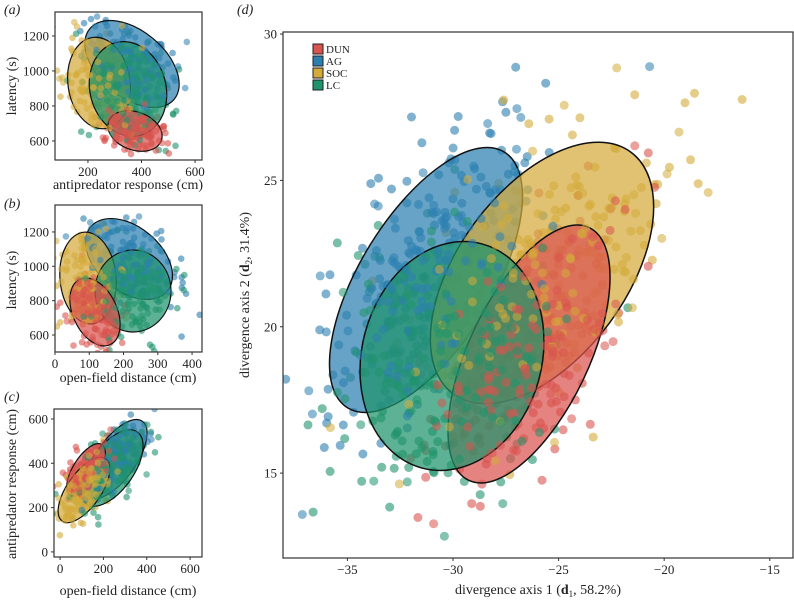 The width and height of the screenshot is (794, 607). What do you see at coordinates (331, 67) in the screenshot?
I see `legend: DUN AG SOC LC` at bounding box center [331, 67].